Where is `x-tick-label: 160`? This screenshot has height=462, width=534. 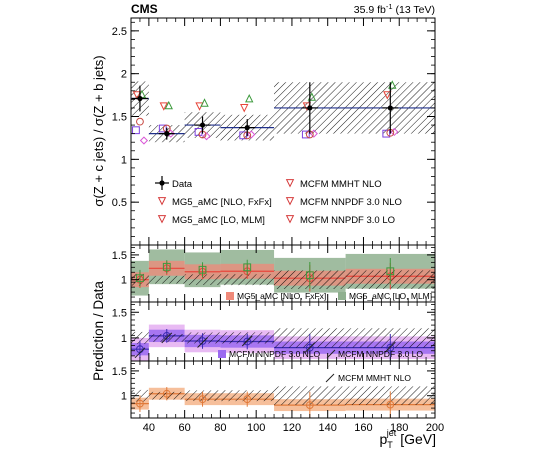 x-tick-label: 160 is located at coordinates (363, 428).